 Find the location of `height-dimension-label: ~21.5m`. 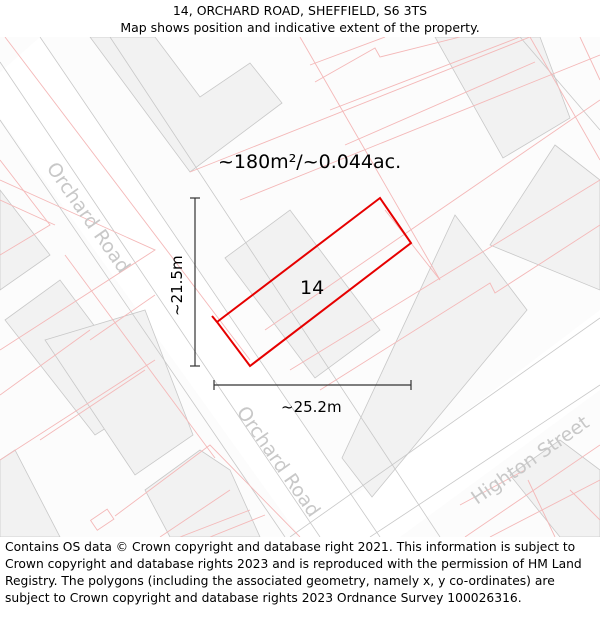

height-dimension-label: ~21.5m is located at coordinates (177, 285).